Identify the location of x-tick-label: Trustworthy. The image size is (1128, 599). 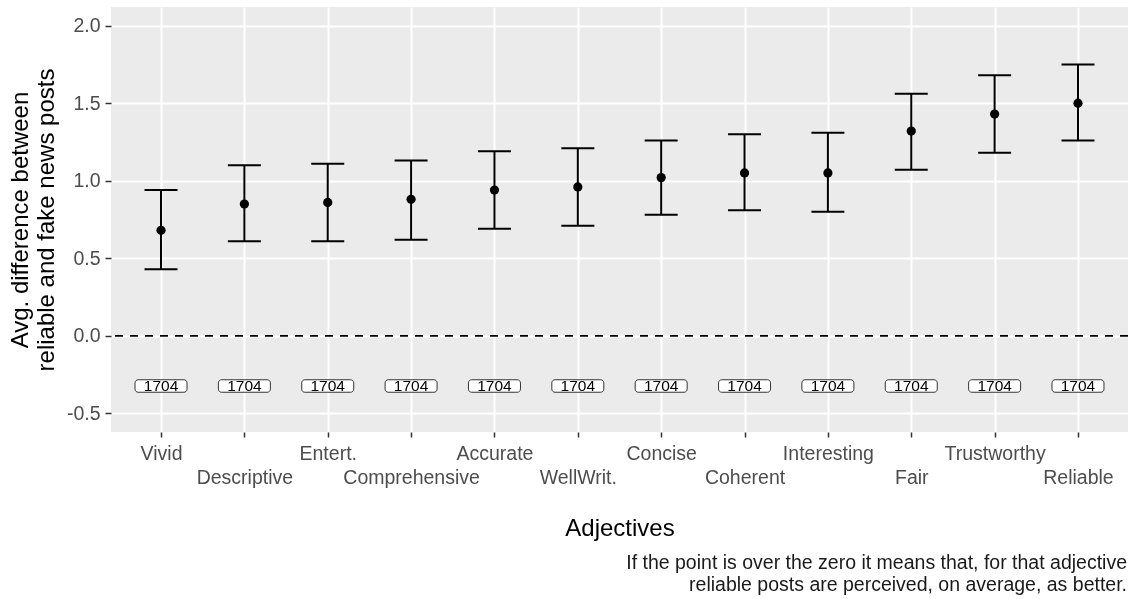
(995, 452).